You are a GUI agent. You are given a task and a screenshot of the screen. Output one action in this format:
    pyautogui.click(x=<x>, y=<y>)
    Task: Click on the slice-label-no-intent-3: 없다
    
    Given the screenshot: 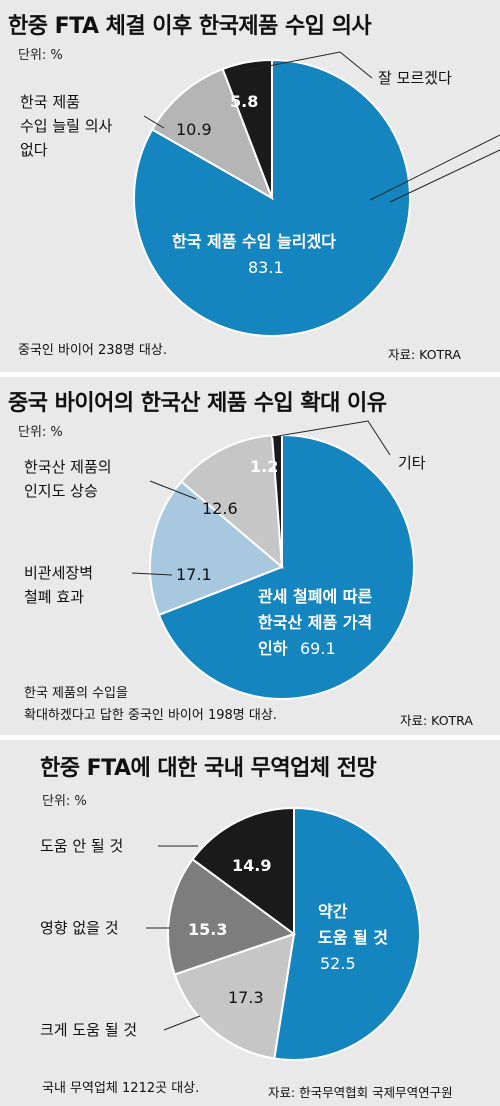 What is the action you would take?
    pyautogui.click(x=34, y=150)
    